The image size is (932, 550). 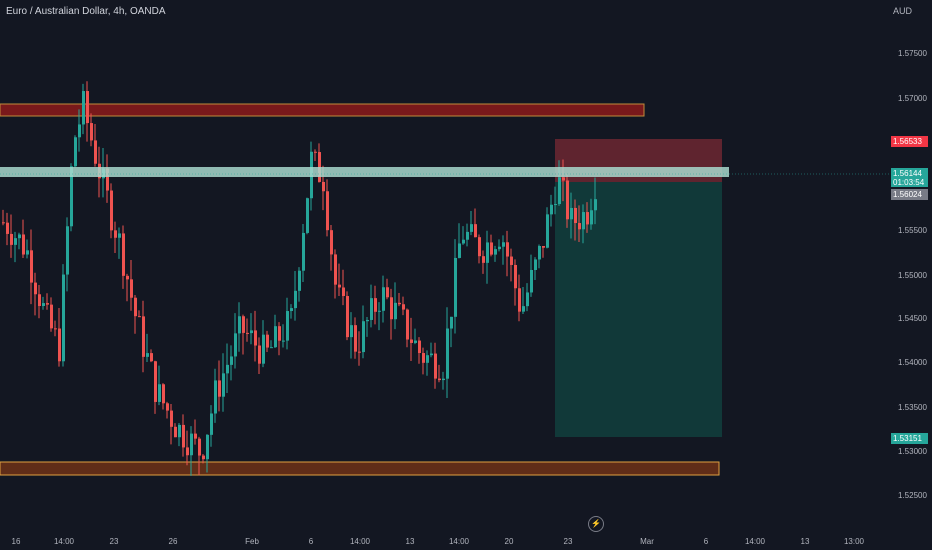 I want to click on entry-tag: 1.56024, so click(x=909, y=194).